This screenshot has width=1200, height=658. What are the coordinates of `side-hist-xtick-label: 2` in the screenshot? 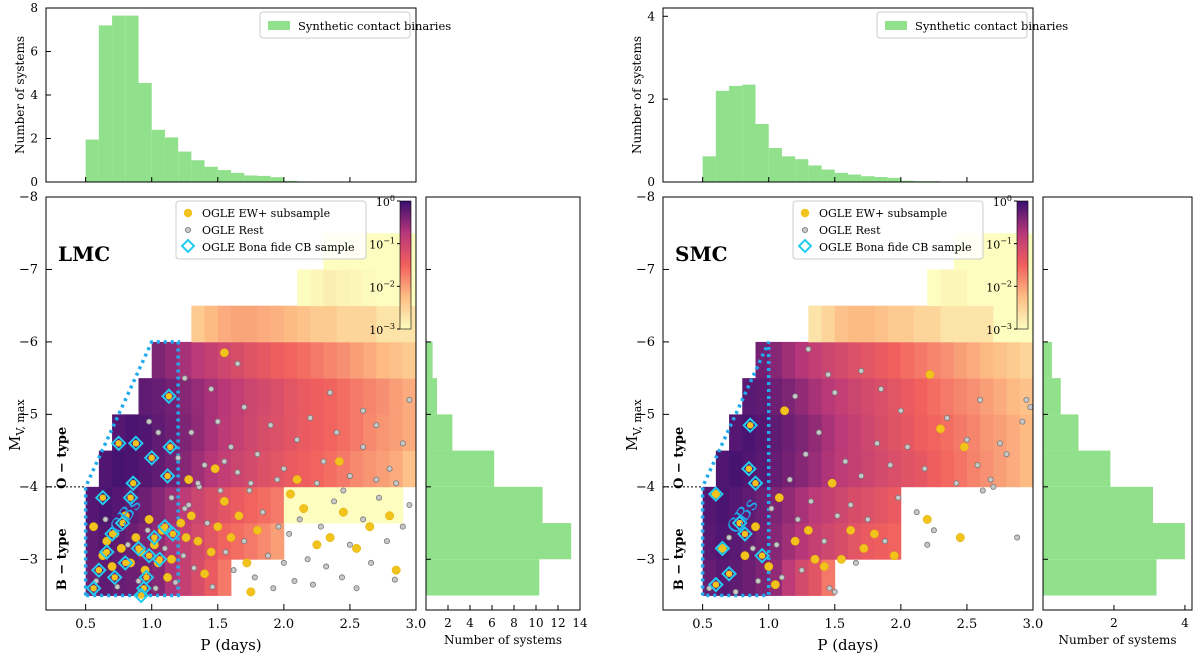 It's located at (448, 623).